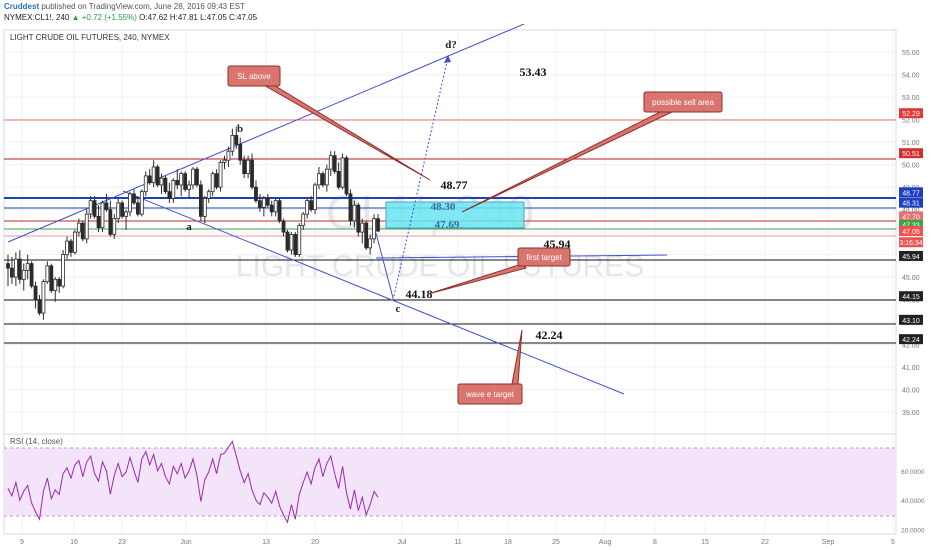 Image resolution: width=932 pixels, height=550 pixels. I want to click on wave-c-line, so click(384, 265).